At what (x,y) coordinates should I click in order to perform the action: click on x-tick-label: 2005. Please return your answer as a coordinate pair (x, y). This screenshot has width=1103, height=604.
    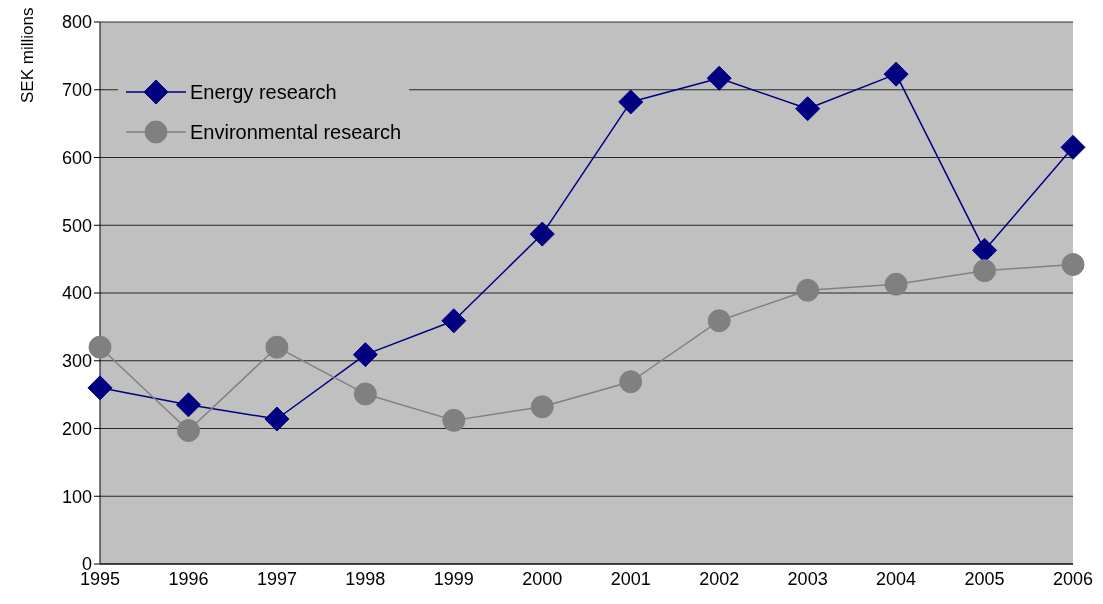
    Looking at the image, I should click on (984, 578).